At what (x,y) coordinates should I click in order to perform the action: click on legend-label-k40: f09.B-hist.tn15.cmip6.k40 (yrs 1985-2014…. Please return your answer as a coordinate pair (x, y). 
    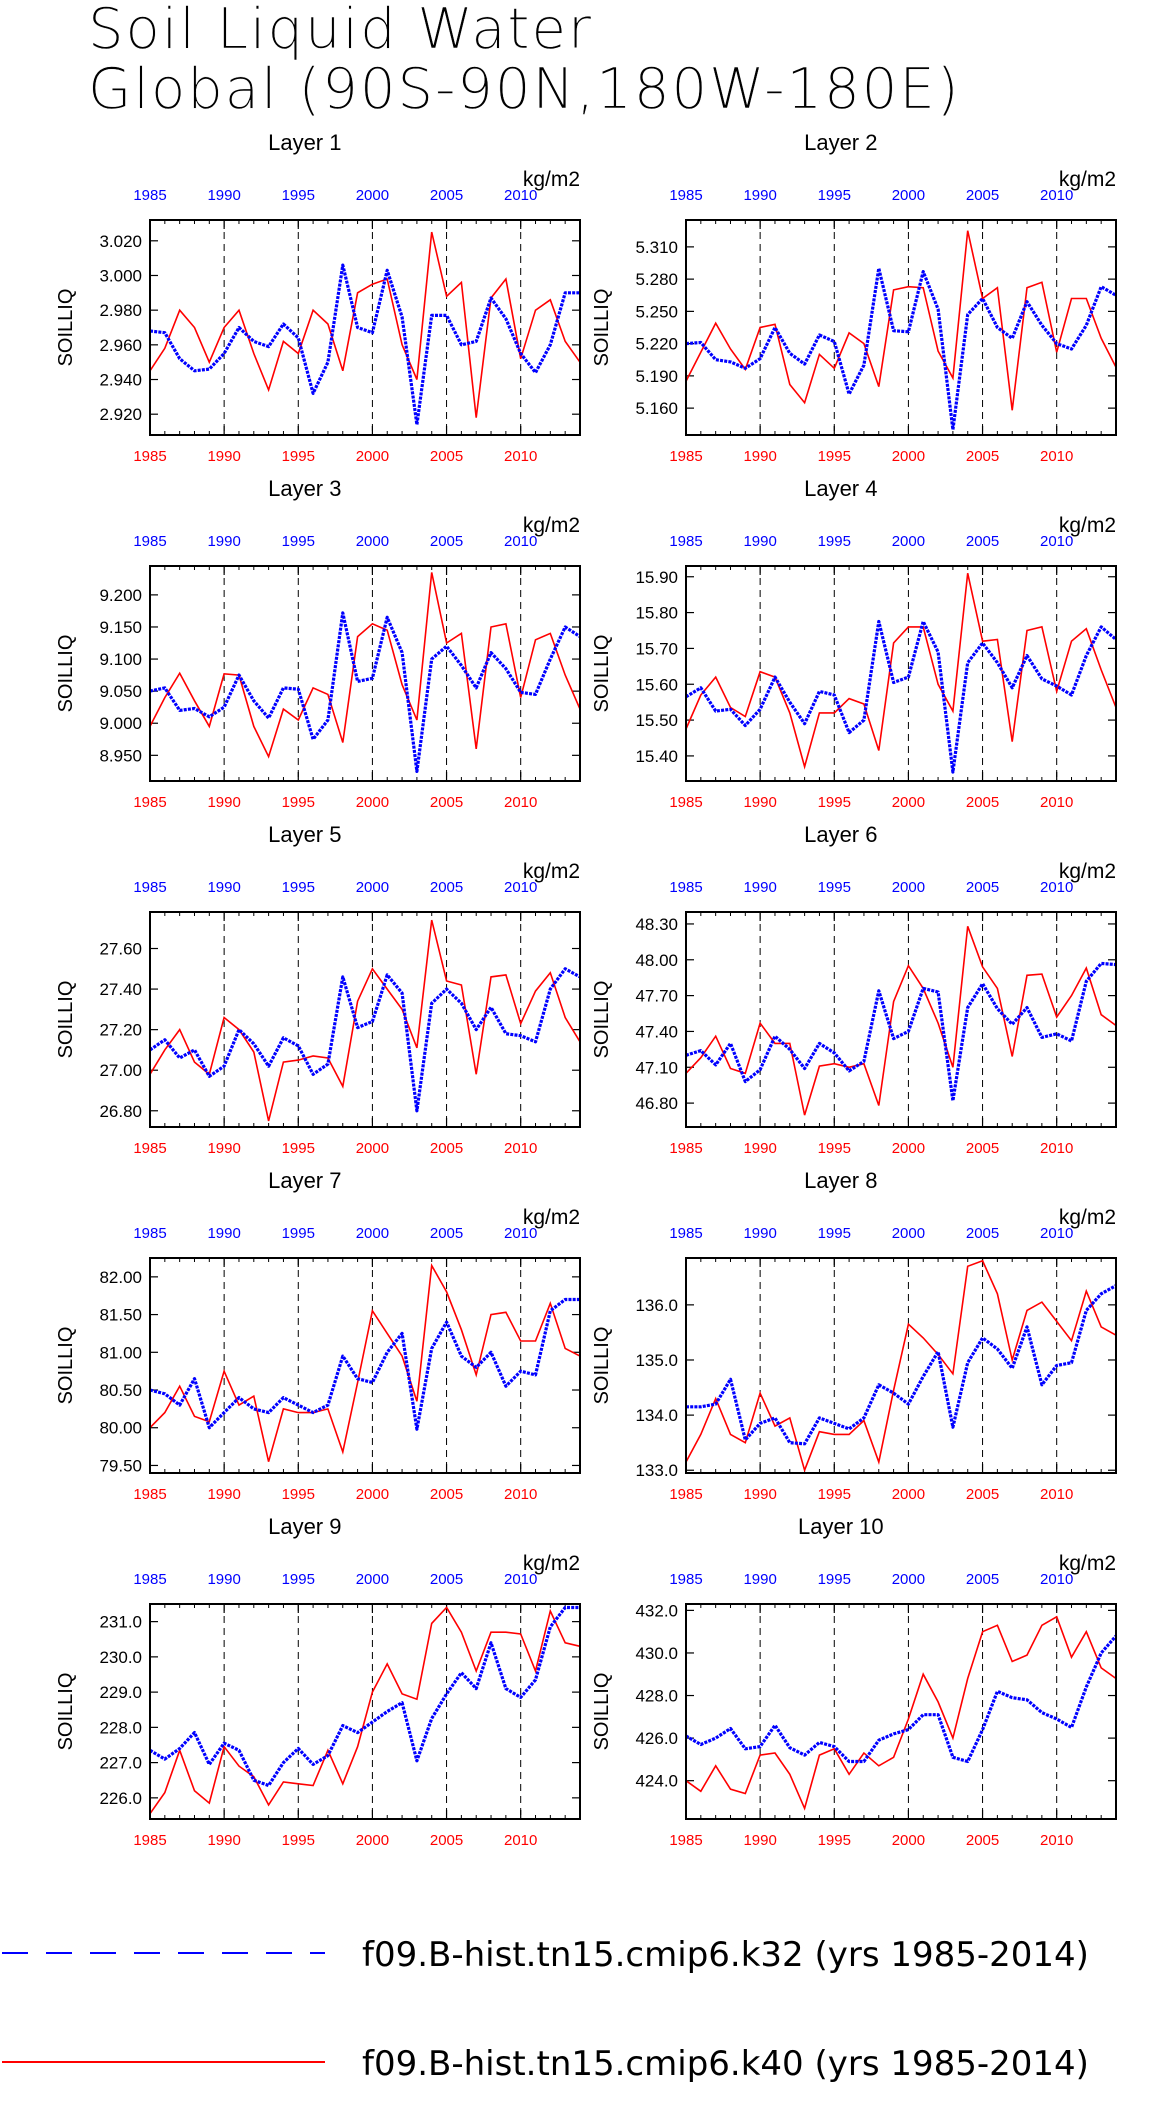
    Looking at the image, I should click on (725, 2064).